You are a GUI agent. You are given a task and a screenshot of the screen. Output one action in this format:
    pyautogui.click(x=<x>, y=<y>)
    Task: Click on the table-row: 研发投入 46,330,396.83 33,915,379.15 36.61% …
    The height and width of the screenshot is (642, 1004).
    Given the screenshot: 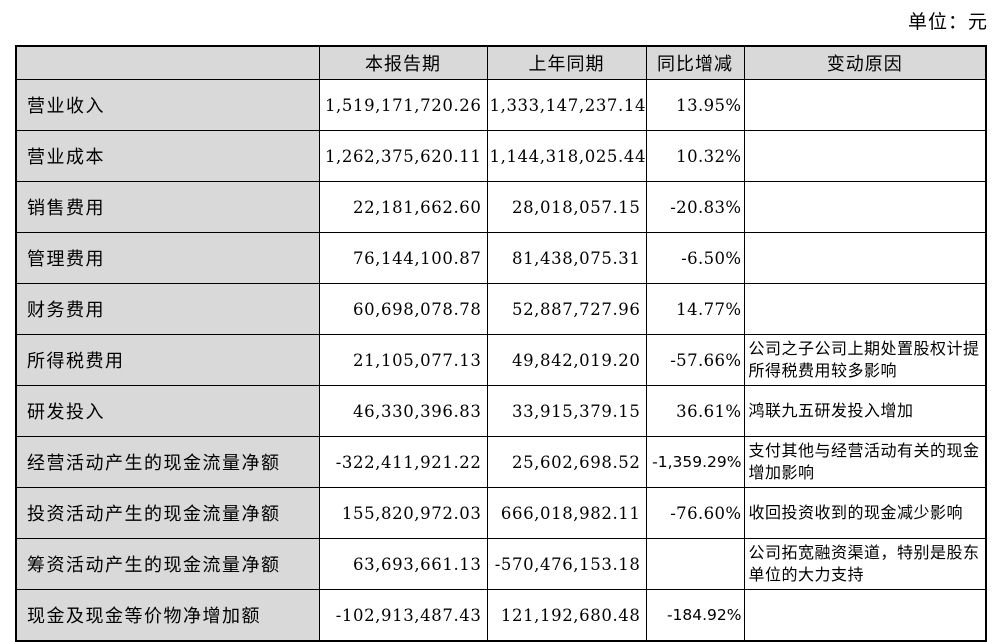 What is the action you would take?
    pyautogui.click(x=501, y=411)
    